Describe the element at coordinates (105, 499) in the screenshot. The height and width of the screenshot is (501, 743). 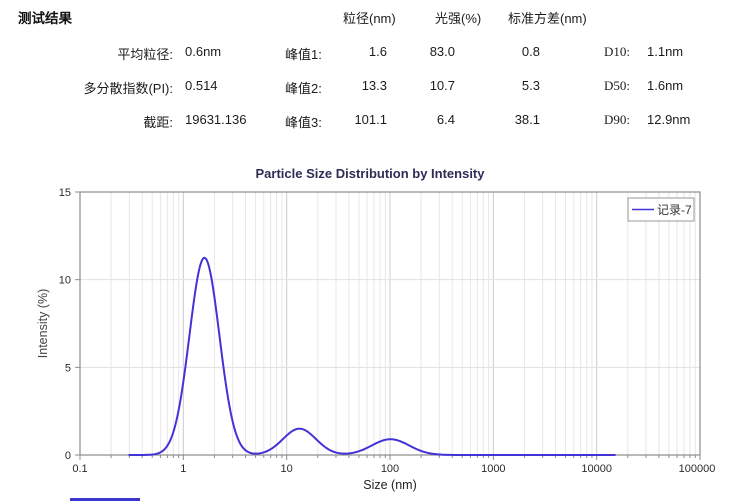
I see `bottom-left-blue-bar` at that location.